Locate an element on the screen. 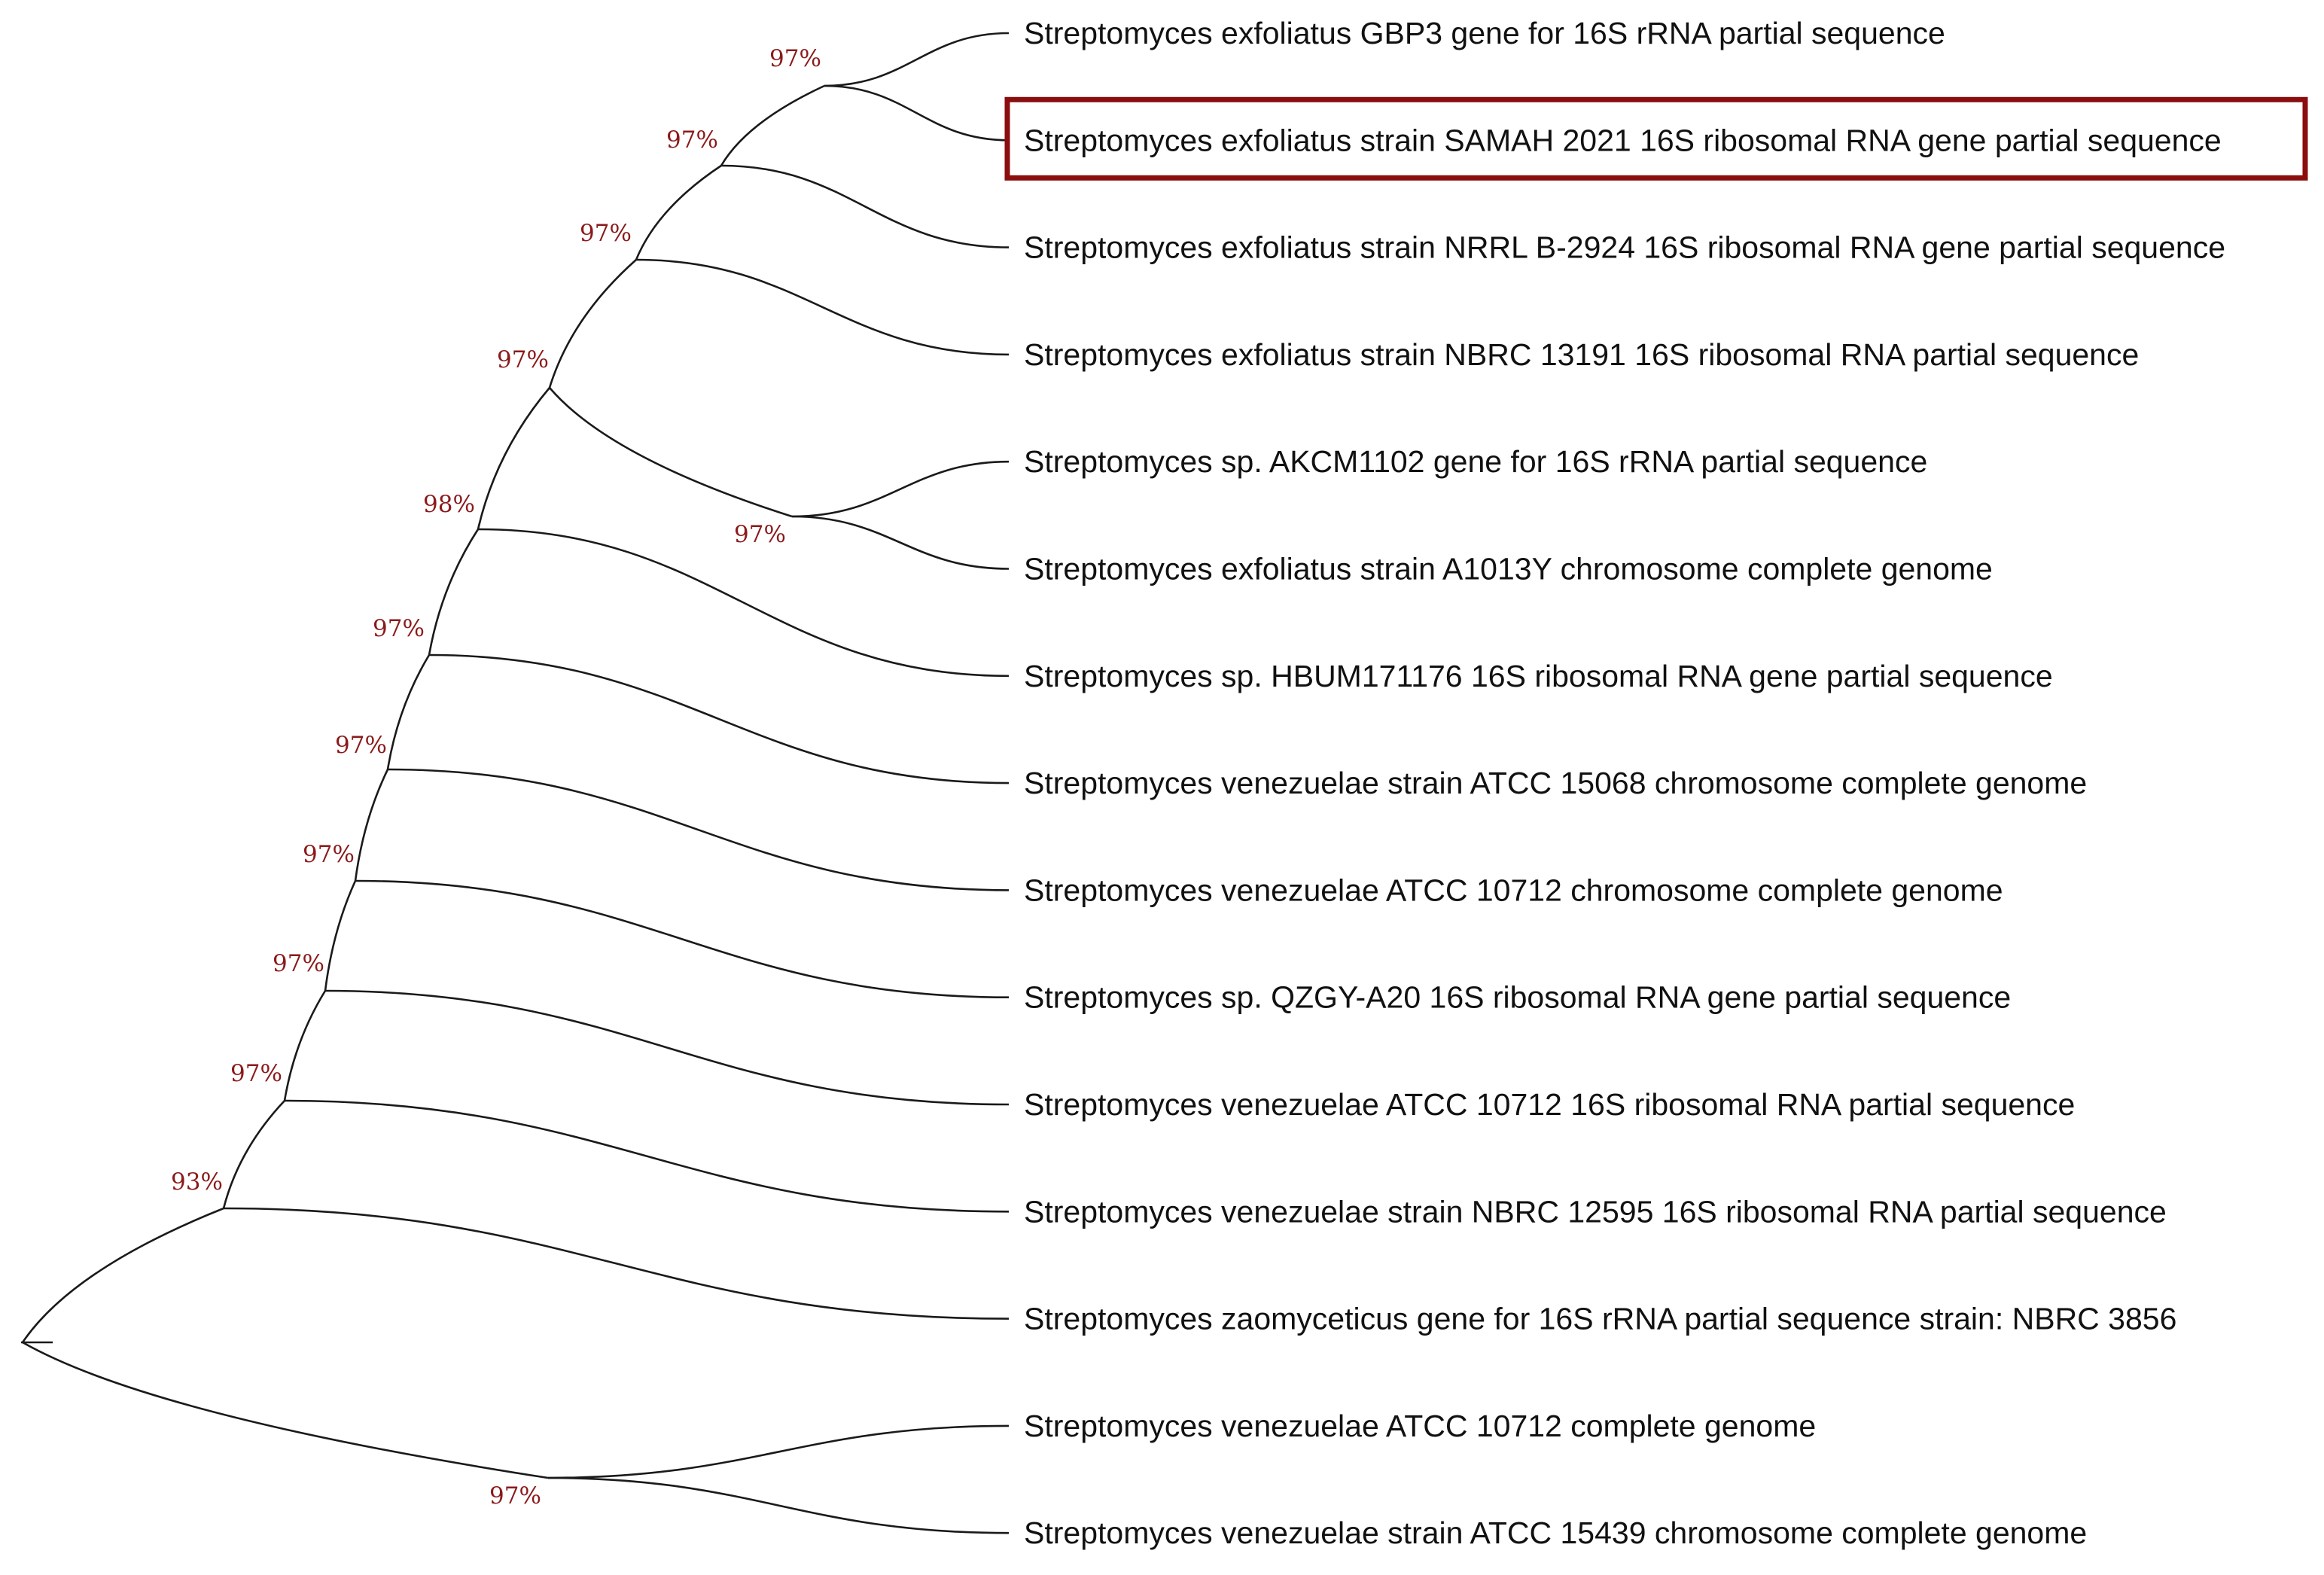 The width and height of the screenshot is (2324, 1575). support-value-n4: 97% is located at coordinates (760, 534).